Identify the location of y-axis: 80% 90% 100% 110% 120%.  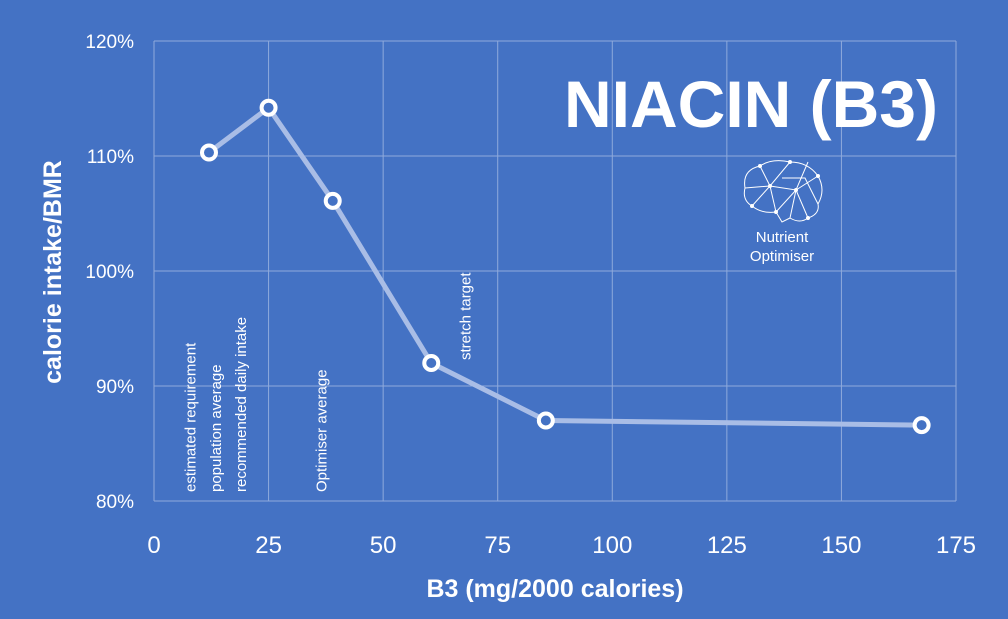
(109, 272).